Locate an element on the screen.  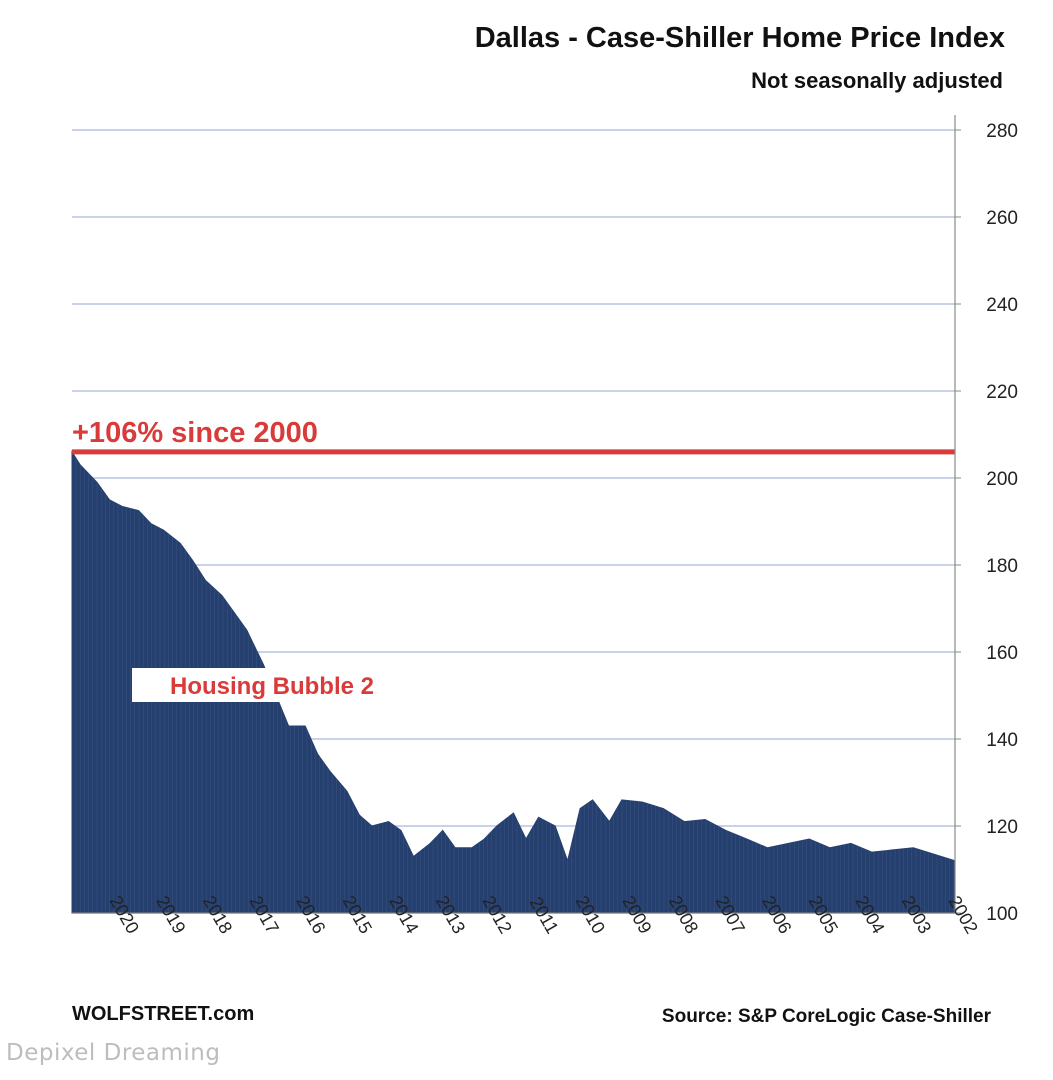
y-tick-label: 220 is located at coordinates (1002, 392).